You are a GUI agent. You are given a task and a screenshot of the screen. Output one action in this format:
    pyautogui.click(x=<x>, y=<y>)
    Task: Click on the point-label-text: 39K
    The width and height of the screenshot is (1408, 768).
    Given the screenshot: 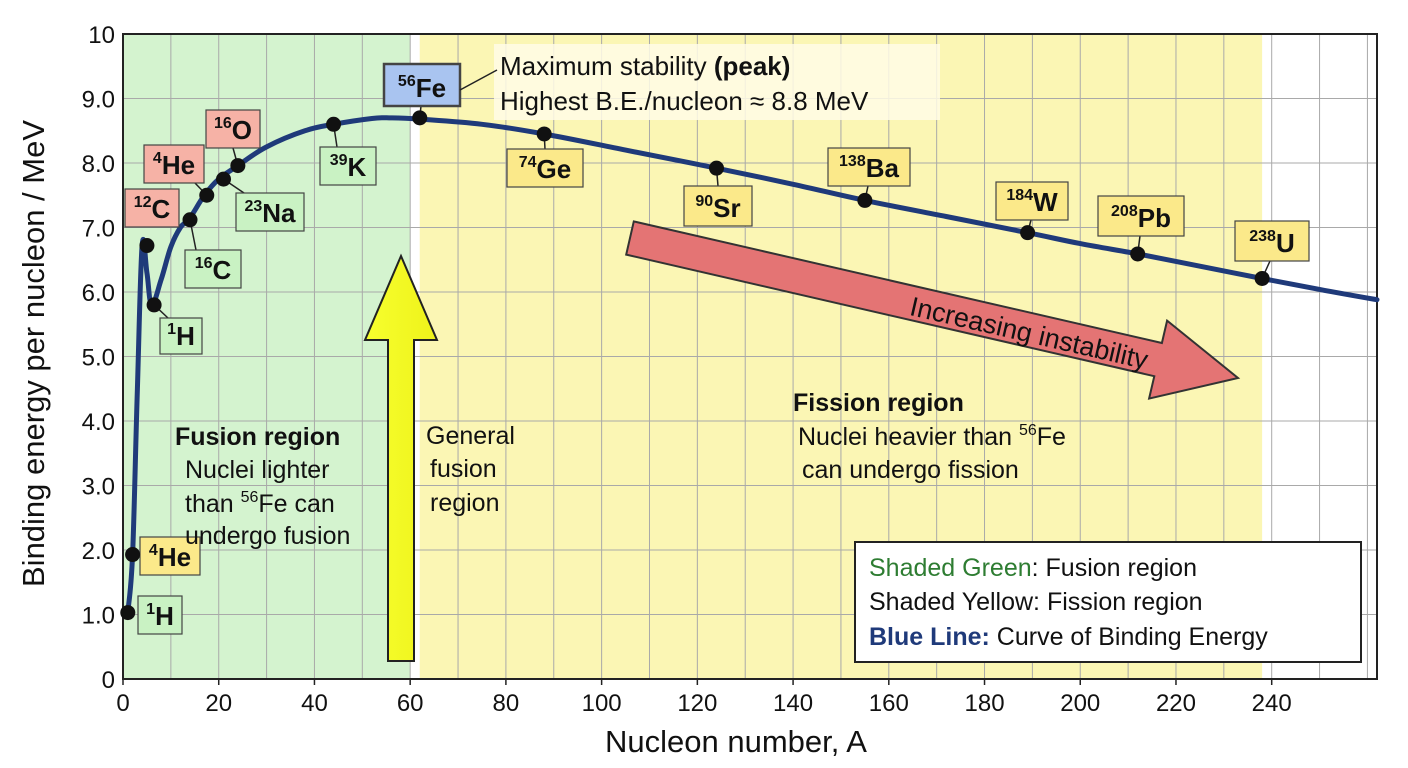 What is the action you would take?
    pyautogui.click(x=348, y=167)
    